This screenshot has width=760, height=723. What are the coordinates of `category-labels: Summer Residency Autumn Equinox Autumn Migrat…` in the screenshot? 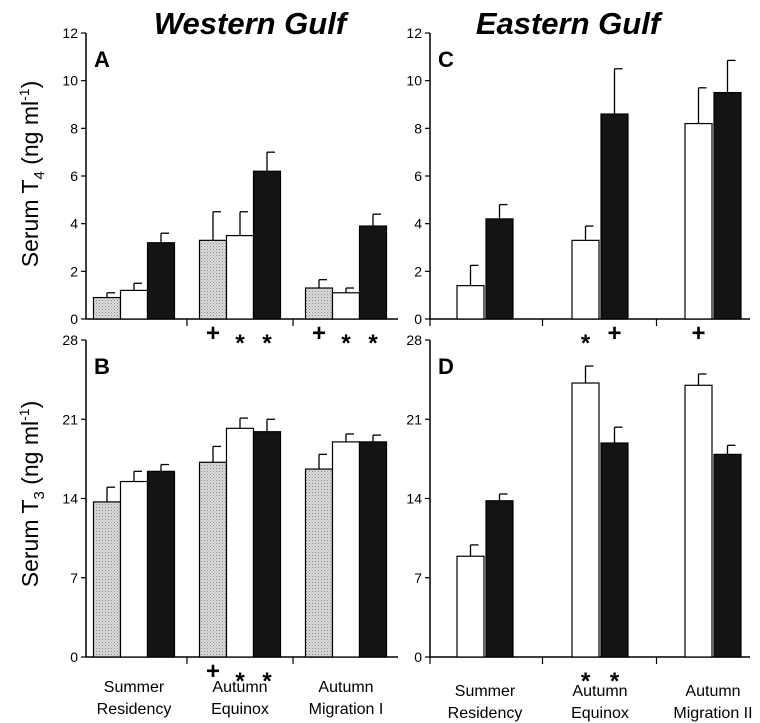 It's located at (425, 700).